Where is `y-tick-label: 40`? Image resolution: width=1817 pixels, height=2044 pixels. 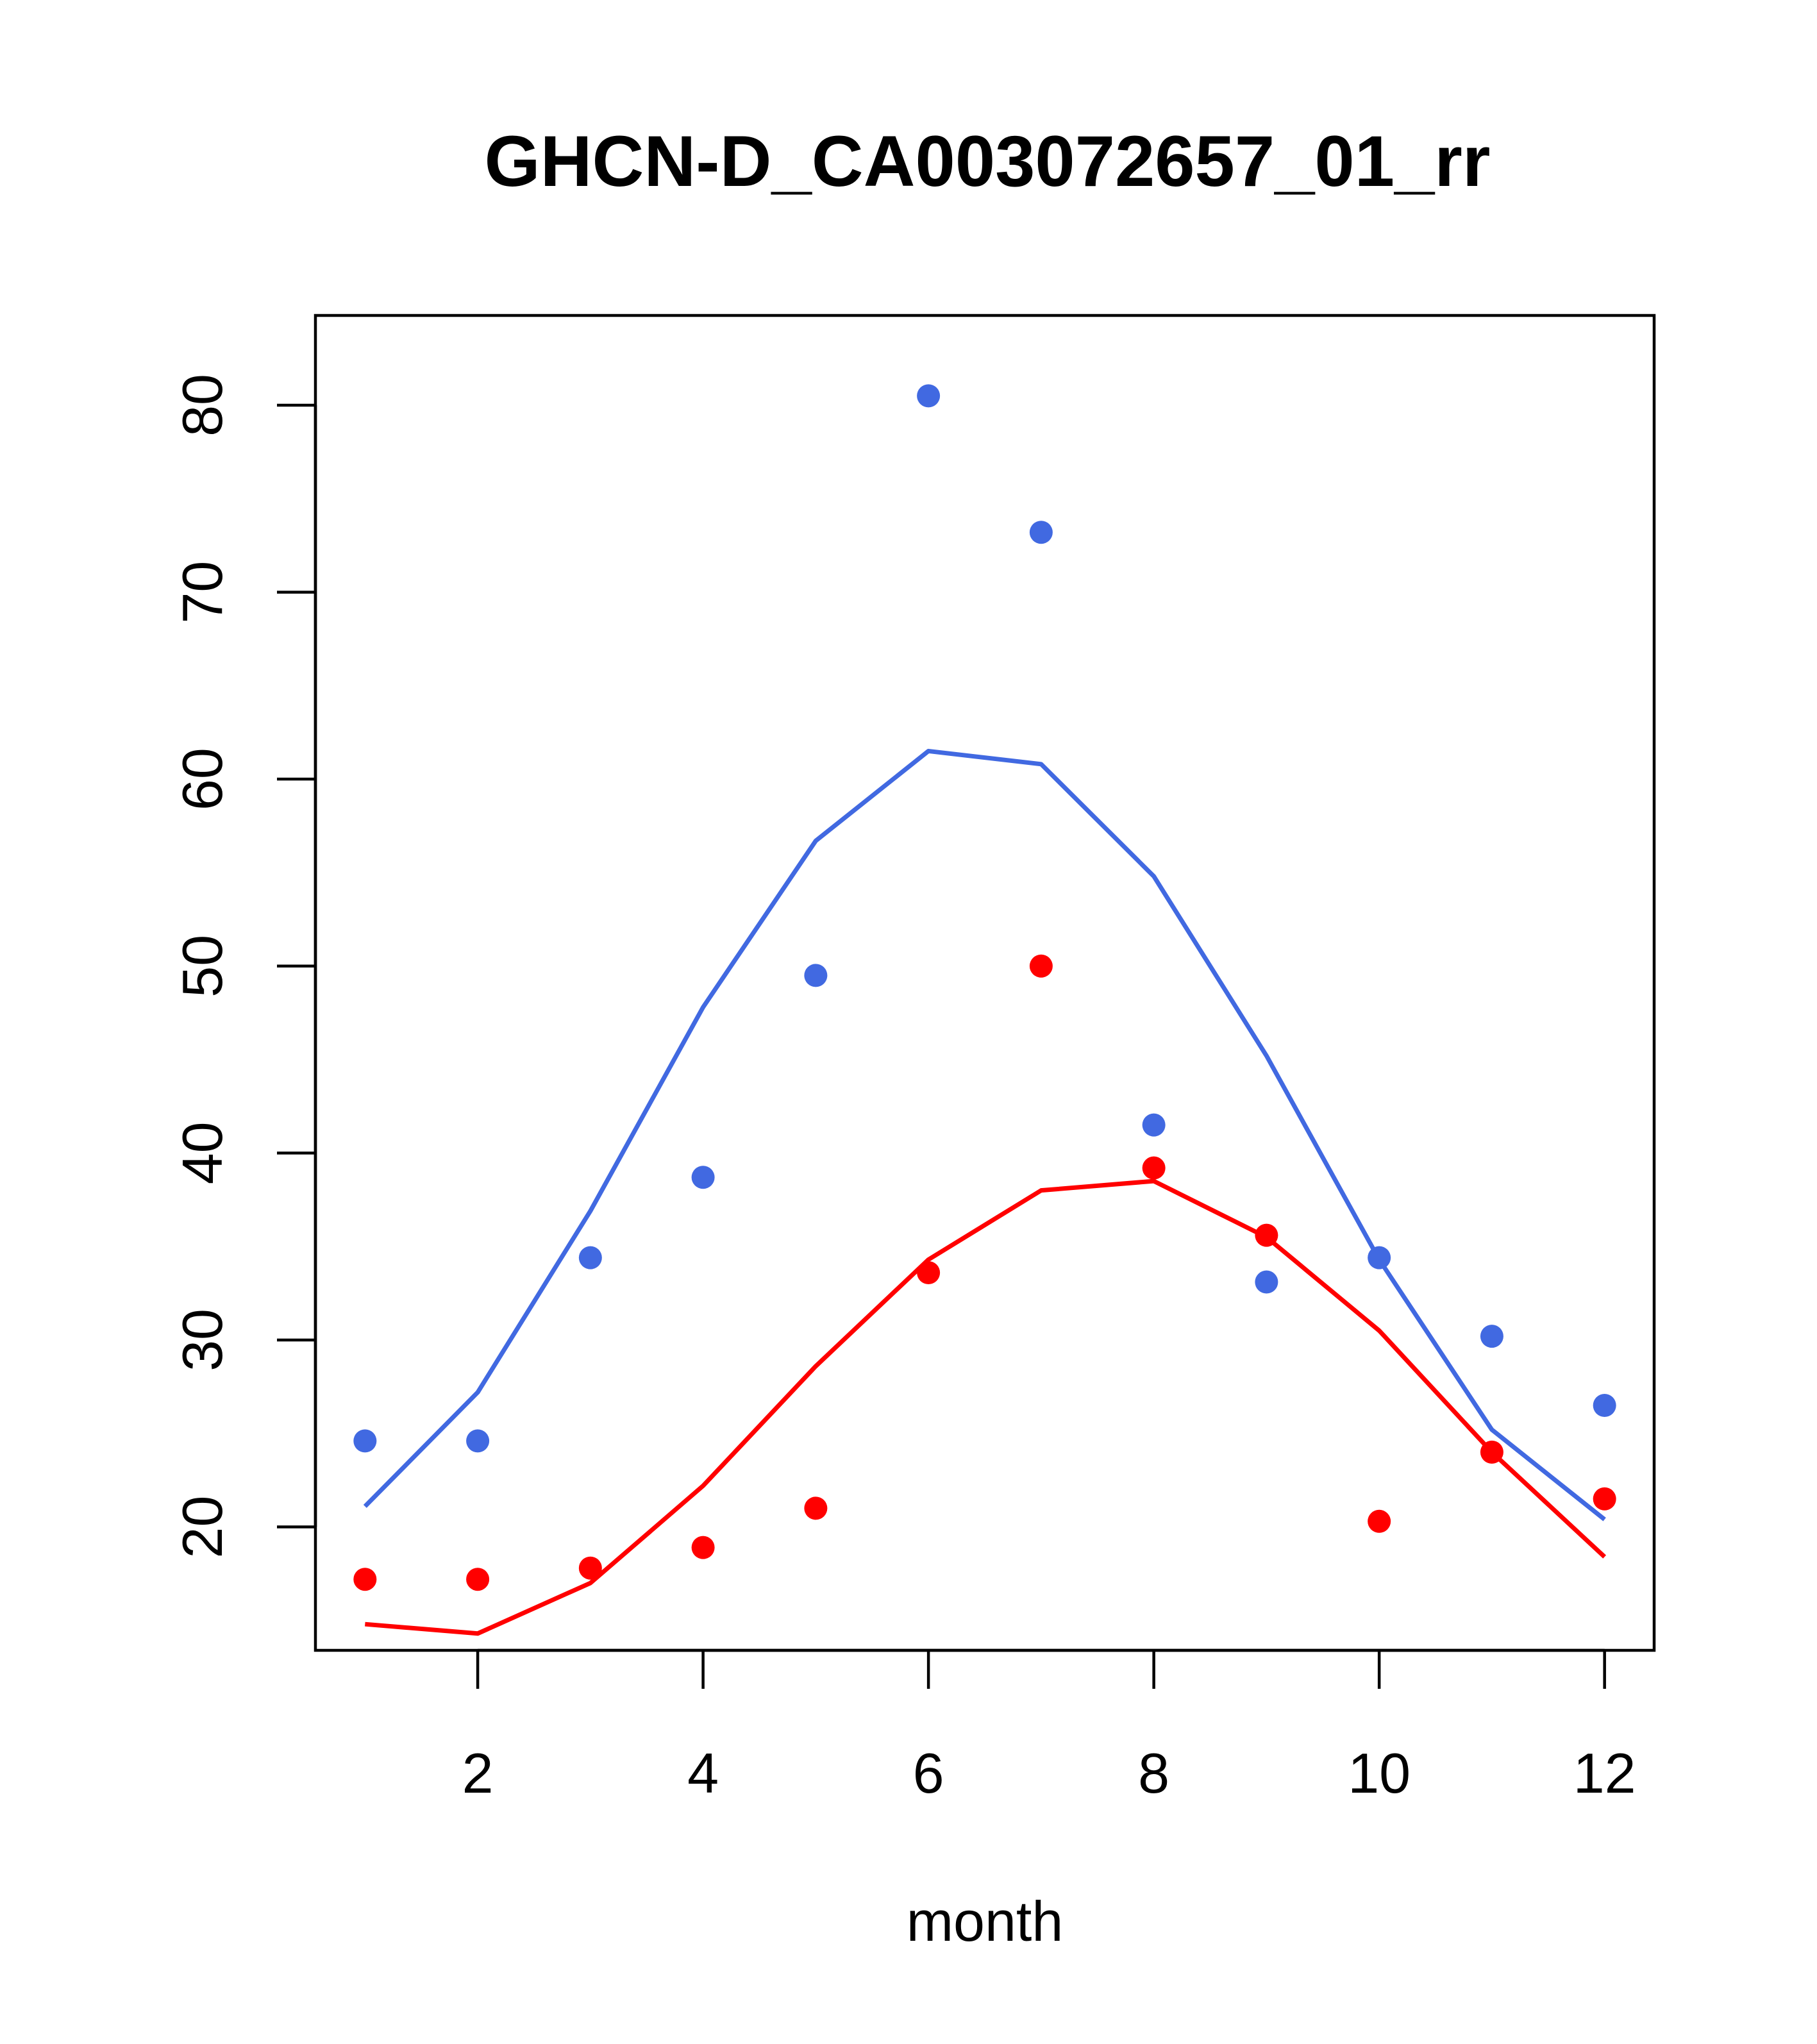 y-tick-label: 40 is located at coordinates (202, 1152).